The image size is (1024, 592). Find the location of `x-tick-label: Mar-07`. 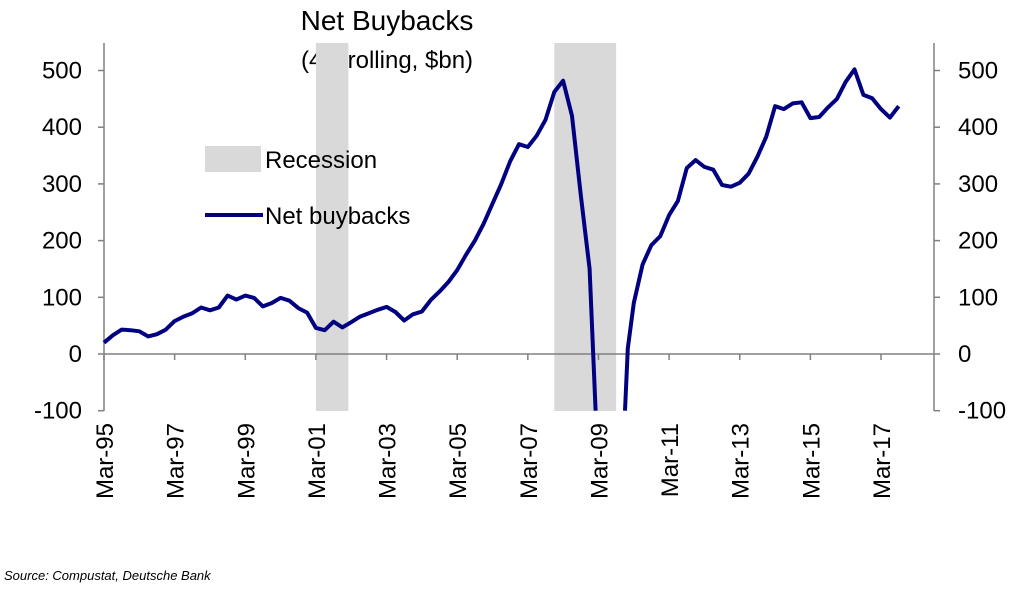

x-tick-label: Mar-07 is located at coordinates (529, 461).